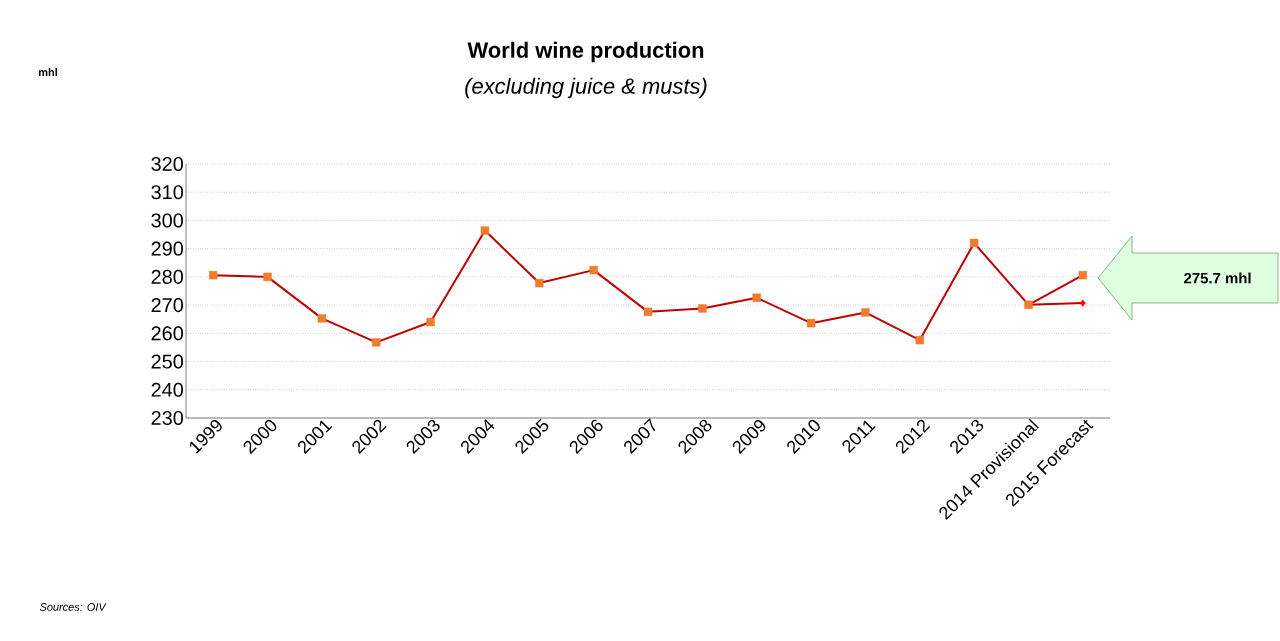  What do you see at coordinates (167, 361) in the screenshot?
I see `y-tick-label: 250` at bounding box center [167, 361].